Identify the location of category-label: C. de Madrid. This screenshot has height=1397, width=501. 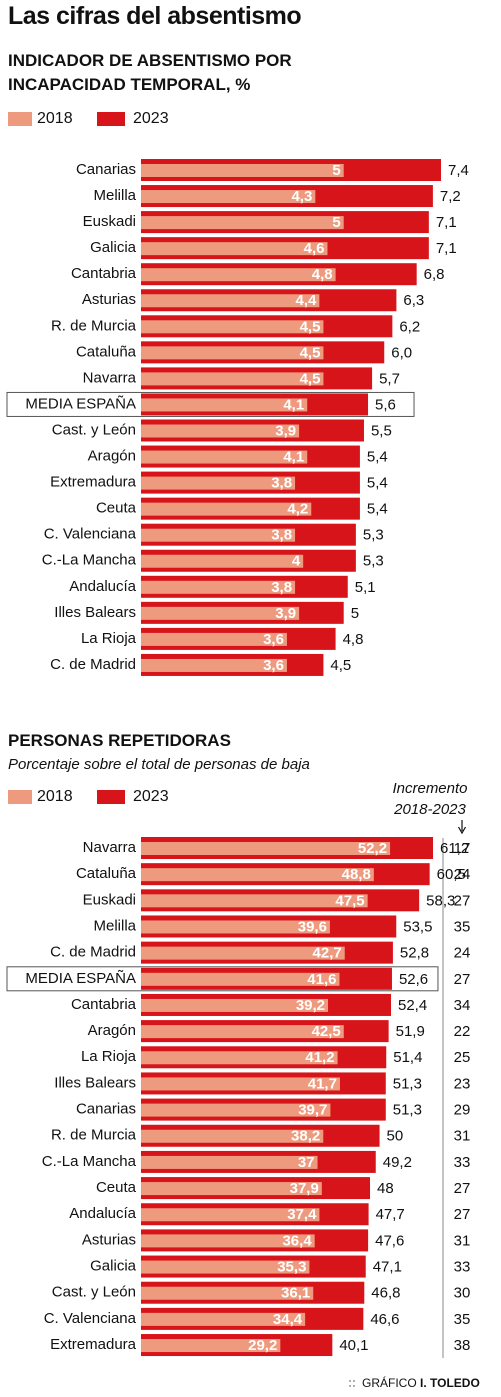
(93, 664).